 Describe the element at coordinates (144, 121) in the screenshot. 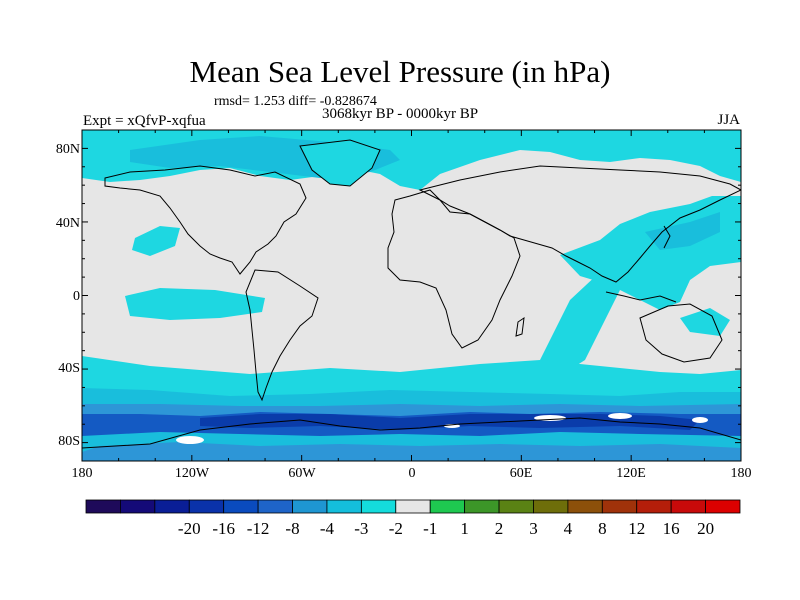

I see `experiment-label: Expt = xQfvP-xqfua` at that location.